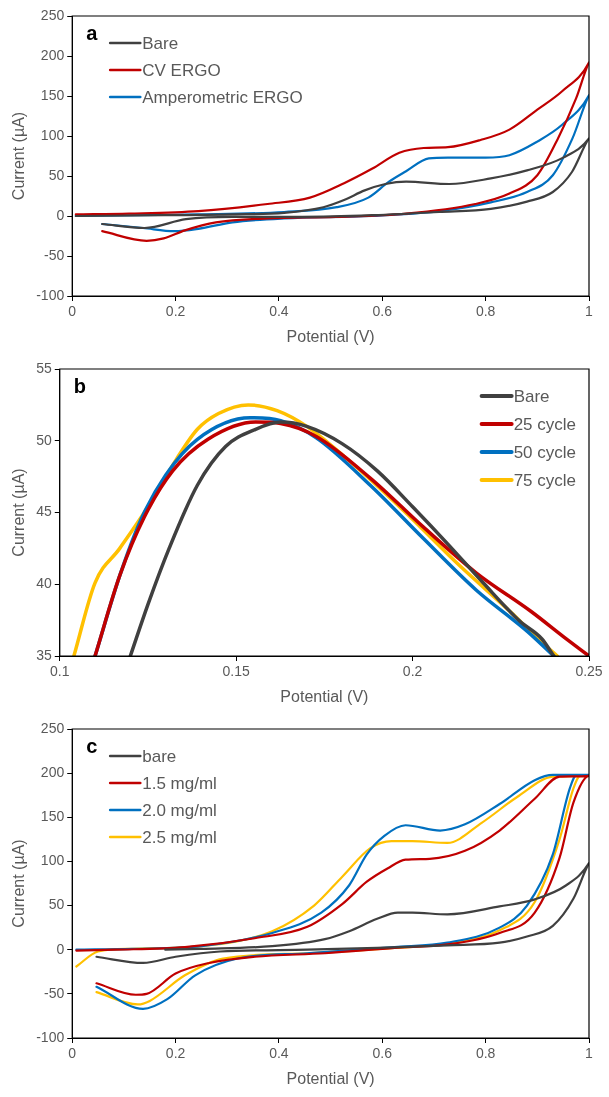 The image size is (609, 1097). Describe the element at coordinates (44, 367) in the screenshot. I see `y-tick-label: 55` at that location.